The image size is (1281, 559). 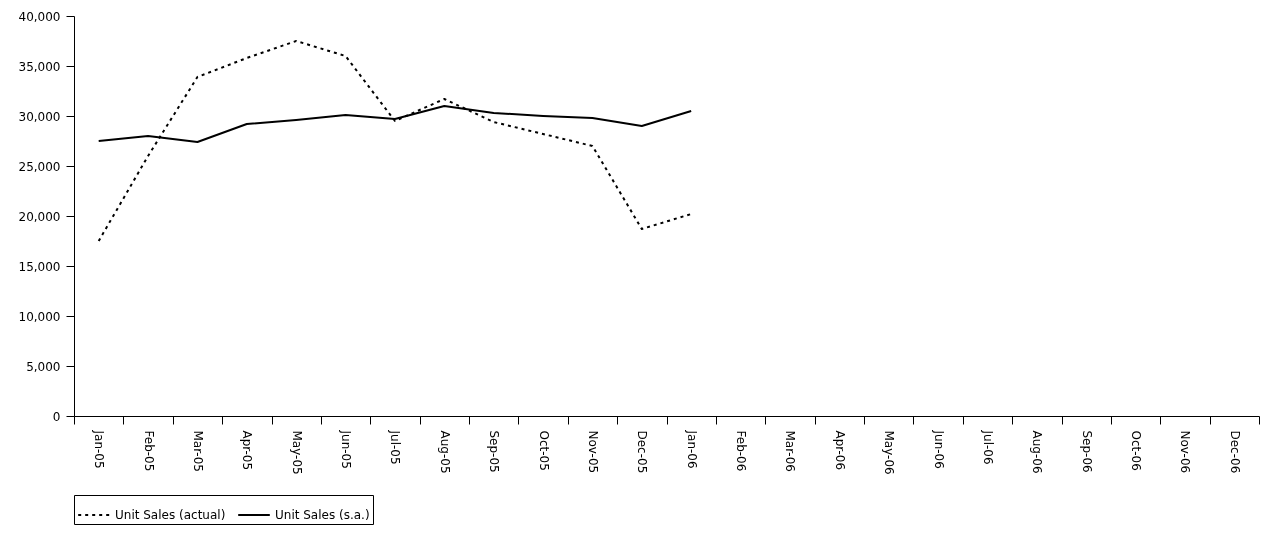 What do you see at coordinates (592, 452) in the screenshot?
I see `x-tick-label: Nov-05` at bounding box center [592, 452].